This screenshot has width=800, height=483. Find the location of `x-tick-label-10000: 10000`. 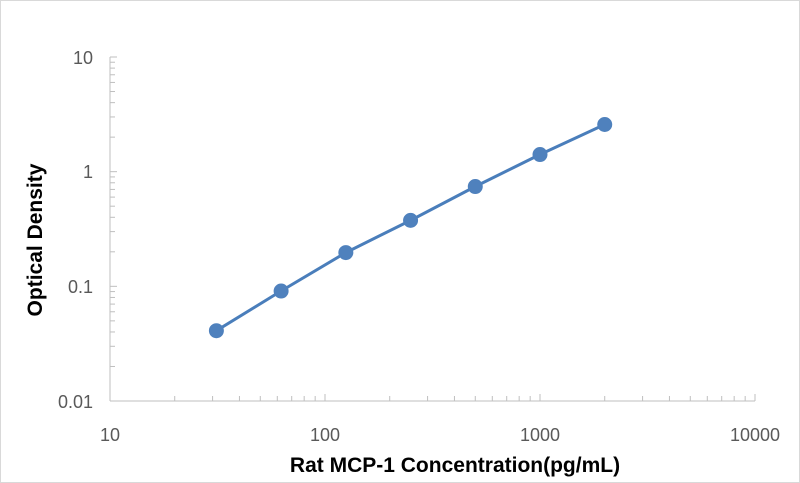

x-tick-label-10000: 10000 is located at coordinates (755, 435).